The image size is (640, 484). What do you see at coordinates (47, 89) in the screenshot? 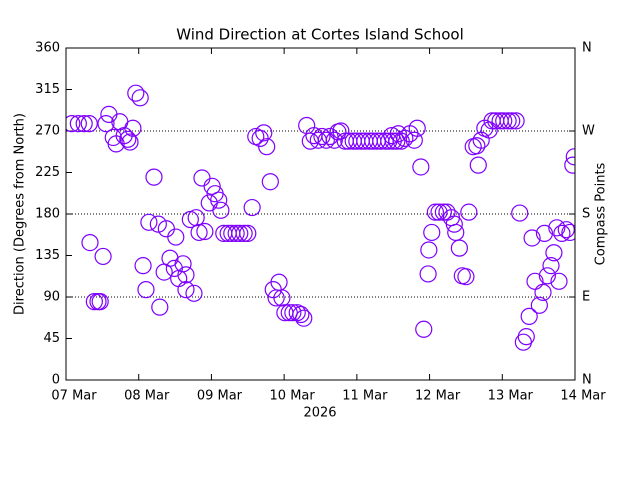
I see `y-tick-label: 315` at bounding box center [47, 89].